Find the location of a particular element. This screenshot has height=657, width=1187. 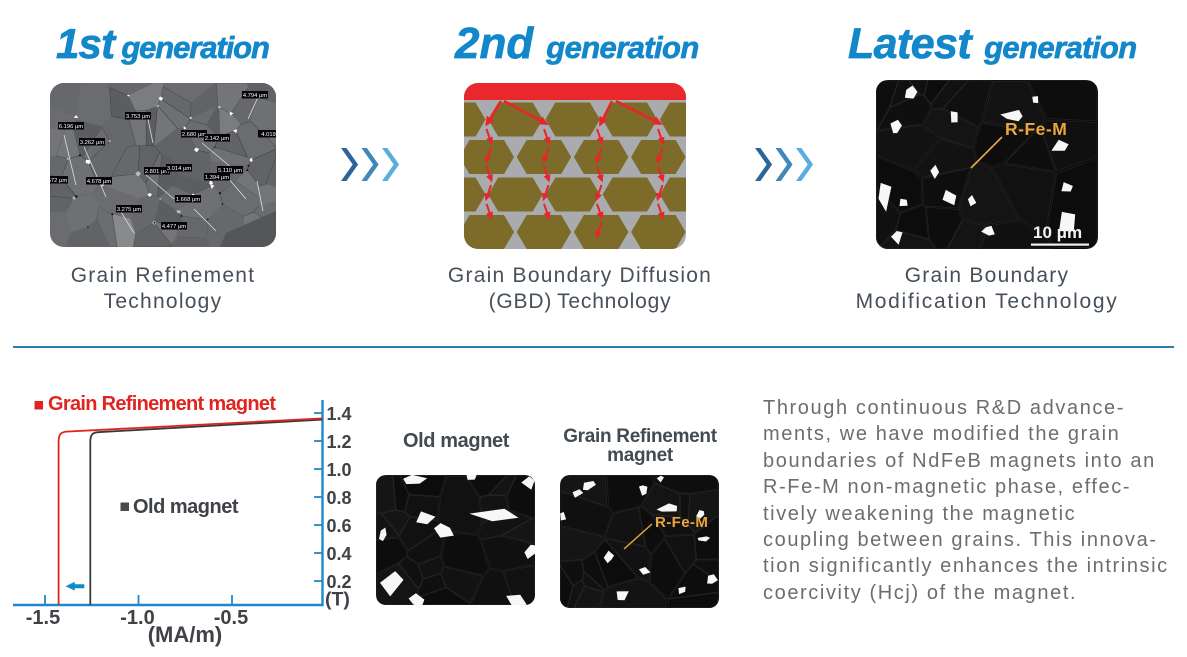

svg-text: 4.794 μm is located at coordinates (255, 96).